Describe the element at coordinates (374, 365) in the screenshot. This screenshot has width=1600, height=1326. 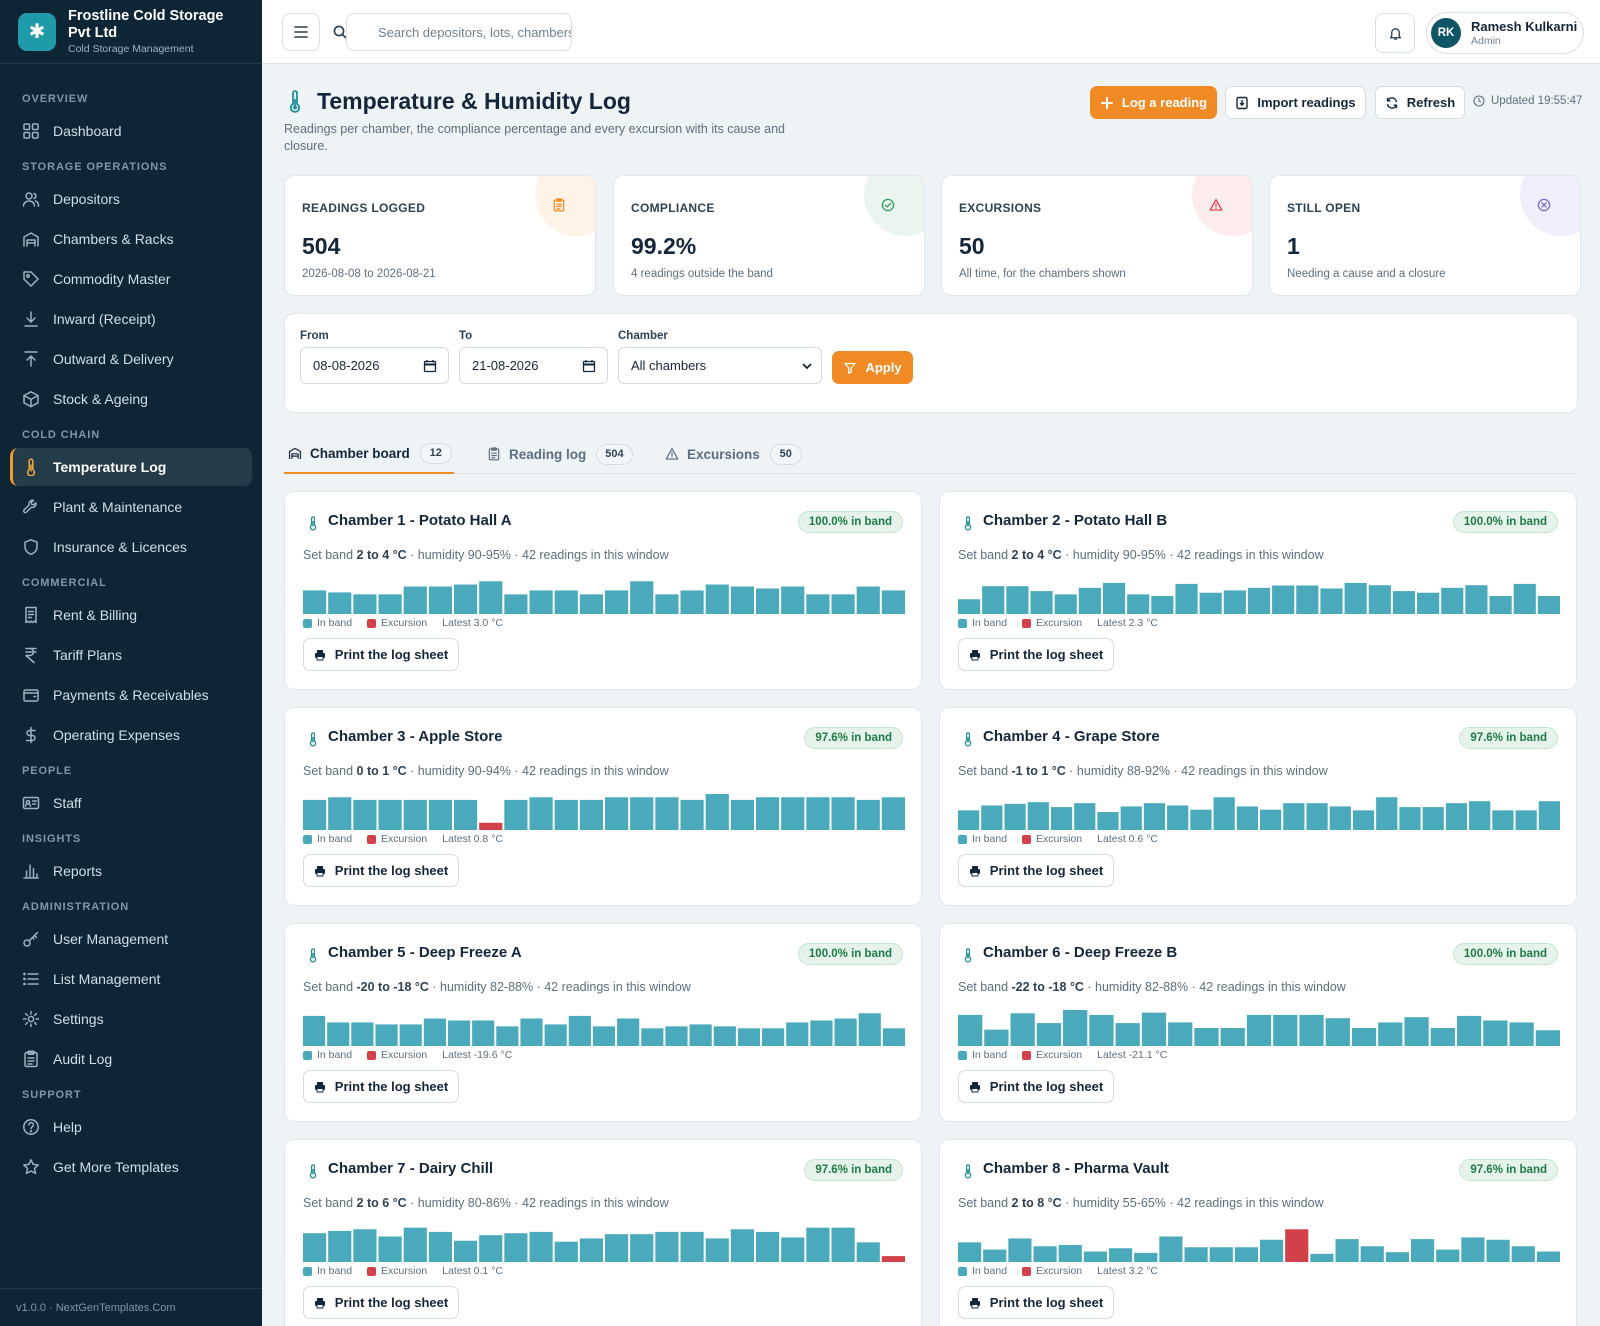
I see `from-date-input: 08-08-2026` at that location.